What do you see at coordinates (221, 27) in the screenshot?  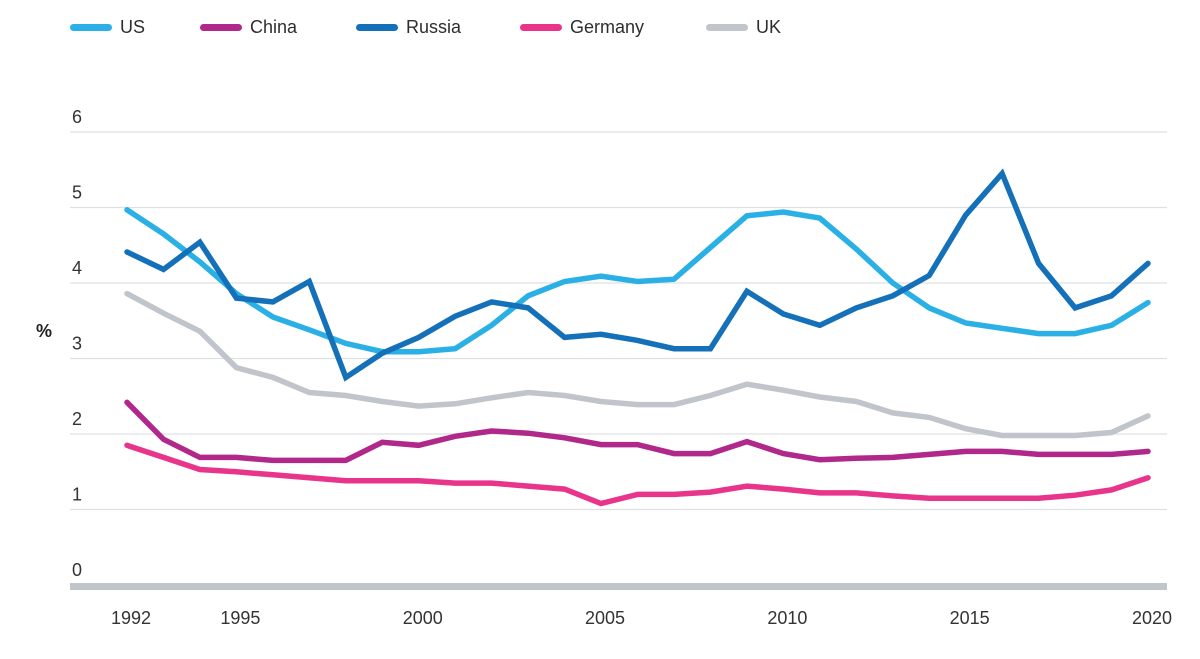 I see `legend-swatch-china` at bounding box center [221, 27].